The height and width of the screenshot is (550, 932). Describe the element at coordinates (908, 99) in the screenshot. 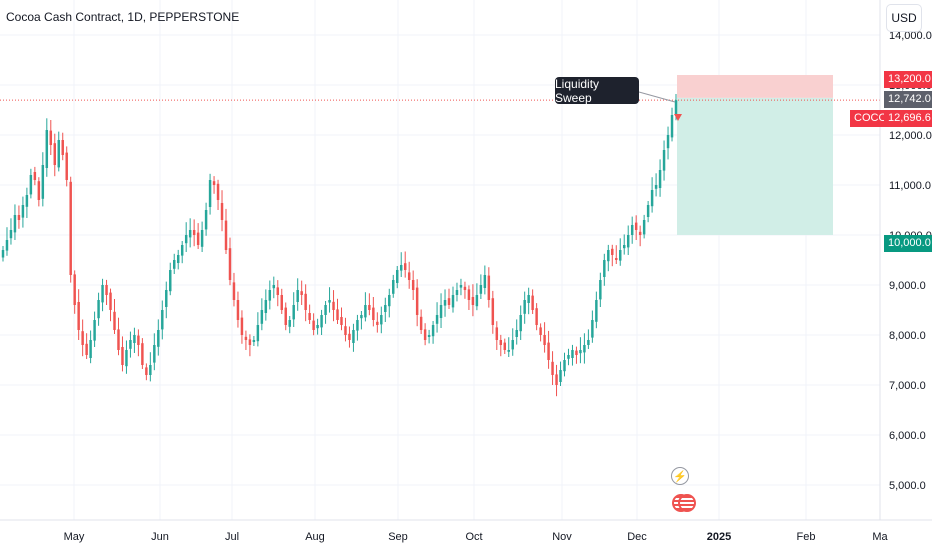

I see `entry-price-tag: 12,742.0` at that location.